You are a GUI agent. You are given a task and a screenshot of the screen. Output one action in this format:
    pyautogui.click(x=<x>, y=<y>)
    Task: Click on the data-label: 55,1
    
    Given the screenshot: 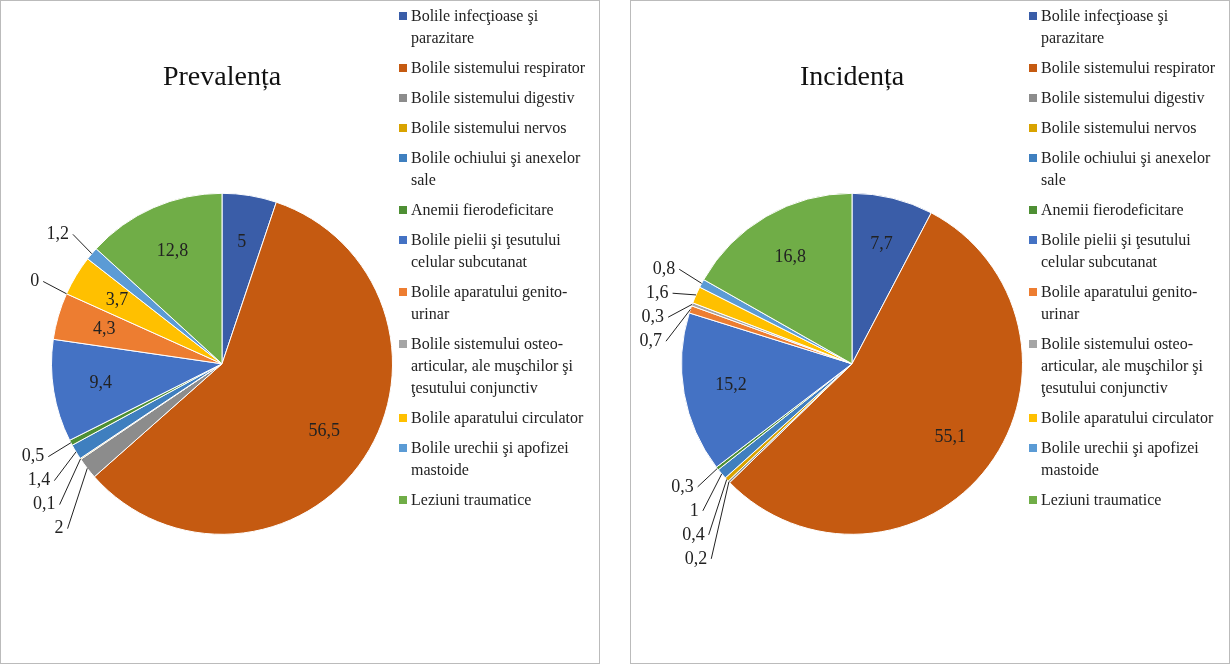 What is the action you would take?
    pyautogui.click(x=950, y=436)
    